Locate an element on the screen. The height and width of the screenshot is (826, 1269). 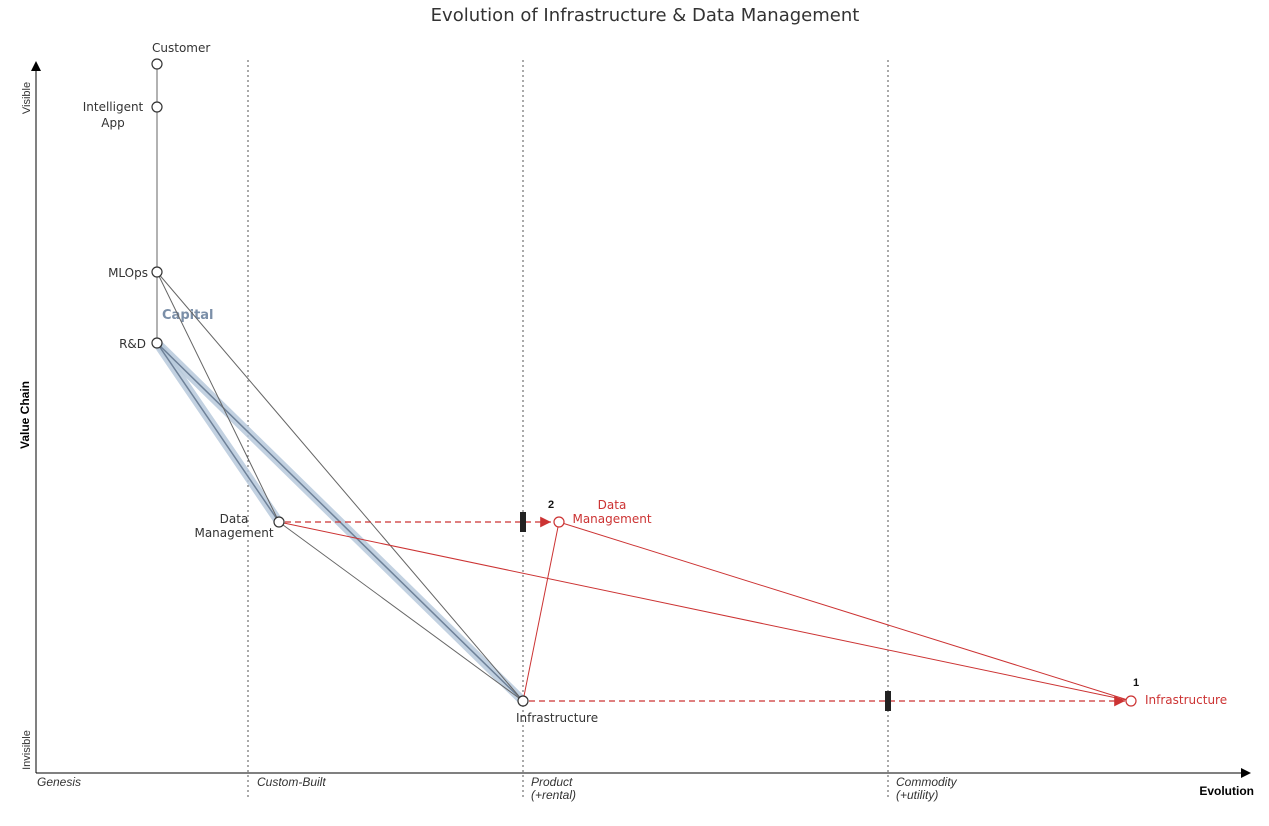
label-mlops: MLOps is located at coordinates (128, 273).